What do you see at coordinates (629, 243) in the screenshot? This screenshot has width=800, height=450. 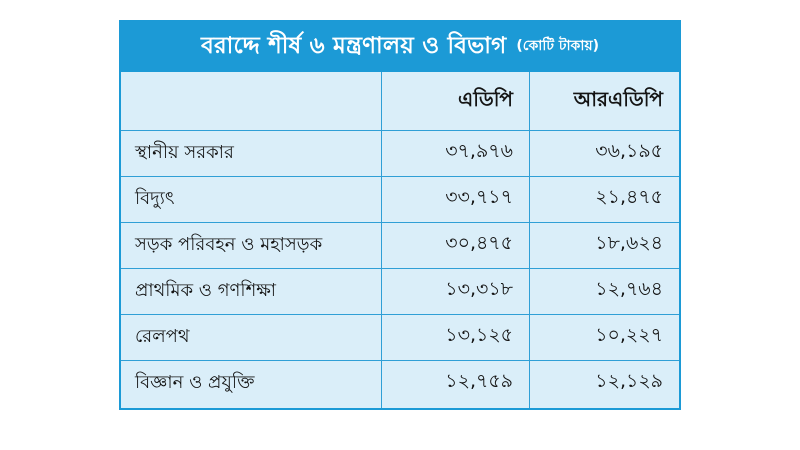 I see `radp-value: ১৮,৬২৪` at bounding box center [629, 243].